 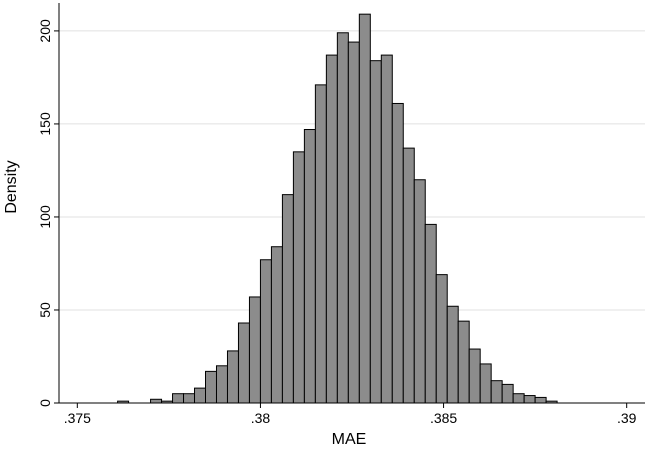 I want to click on y-tick-label: 100, so click(x=45, y=217).